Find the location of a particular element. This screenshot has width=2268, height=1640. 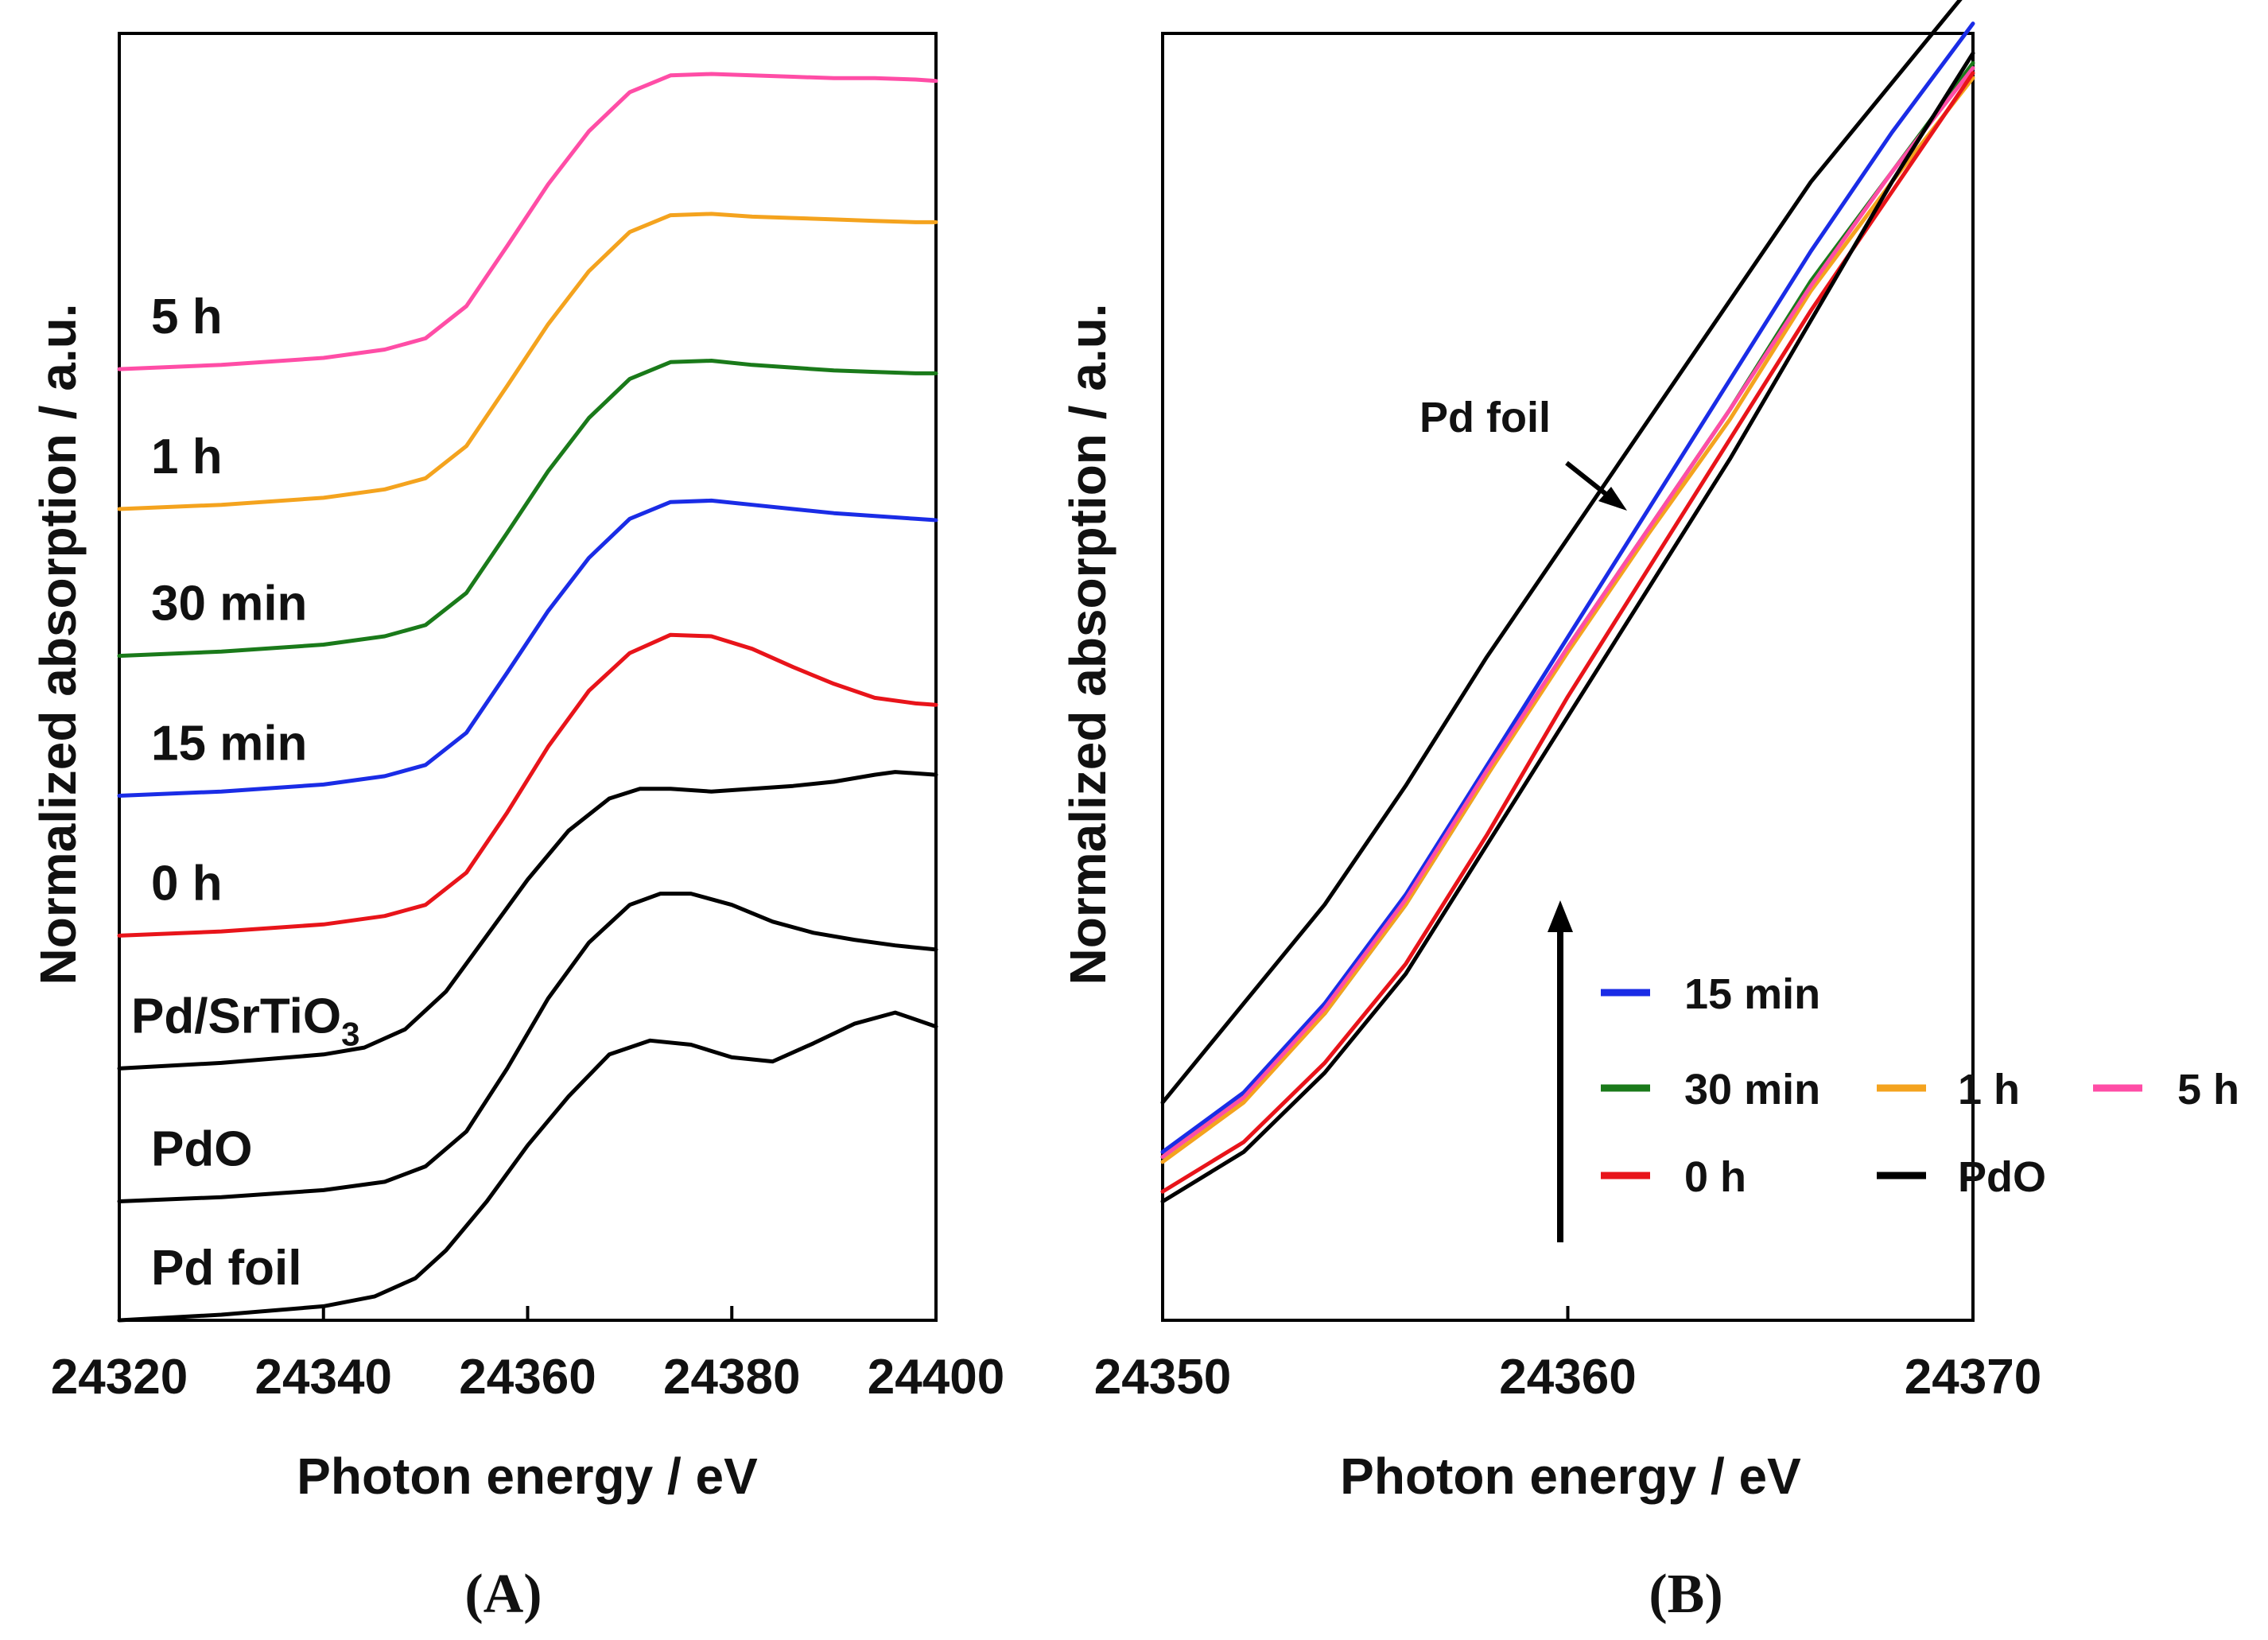

panel-b-ticks: 24350 24360 24370 is located at coordinates (1567, 1355).